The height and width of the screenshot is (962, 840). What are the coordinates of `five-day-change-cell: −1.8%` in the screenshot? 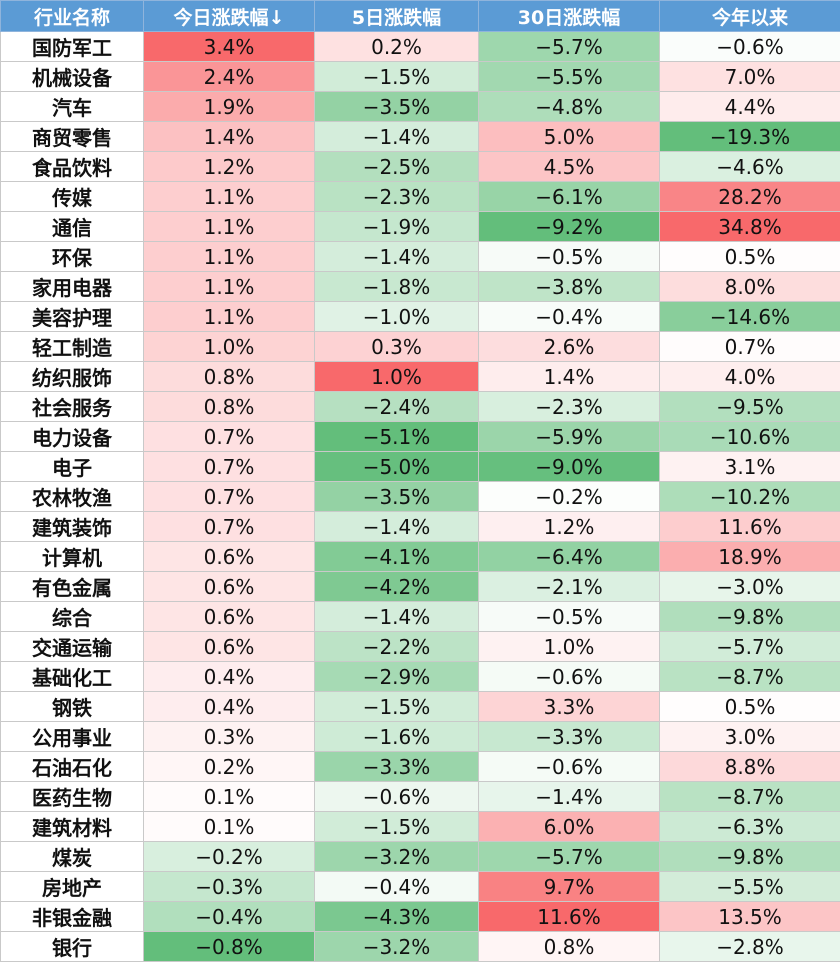 It's located at (397, 287).